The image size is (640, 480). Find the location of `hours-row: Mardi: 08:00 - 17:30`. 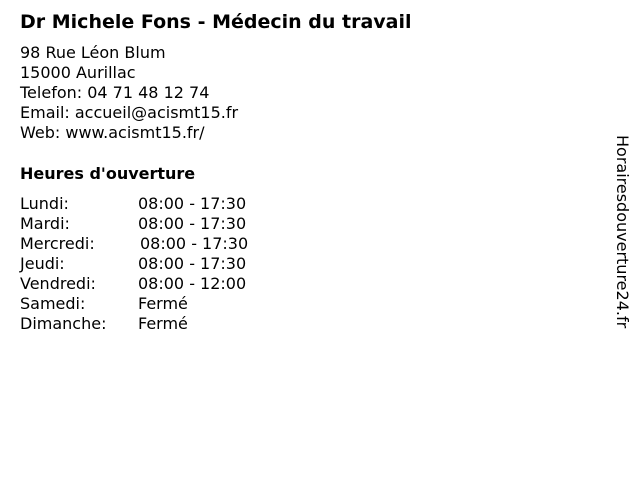

hours-row: Mardi: 08:00 - 17:30 is located at coordinates (134, 224).